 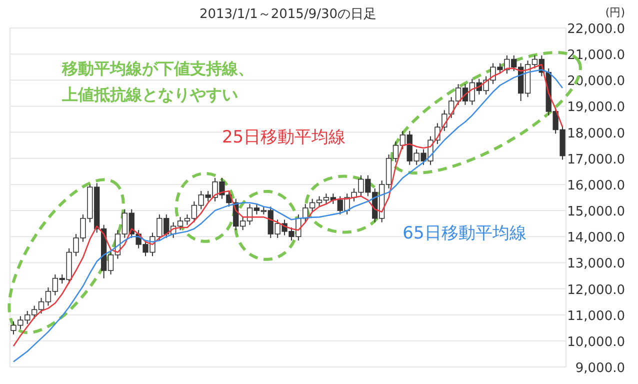 What do you see at coordinates (149, 94) in the screenshot?
I see `annotation: 上値抵抗線となりやすい` at bounding box center [149, 94].